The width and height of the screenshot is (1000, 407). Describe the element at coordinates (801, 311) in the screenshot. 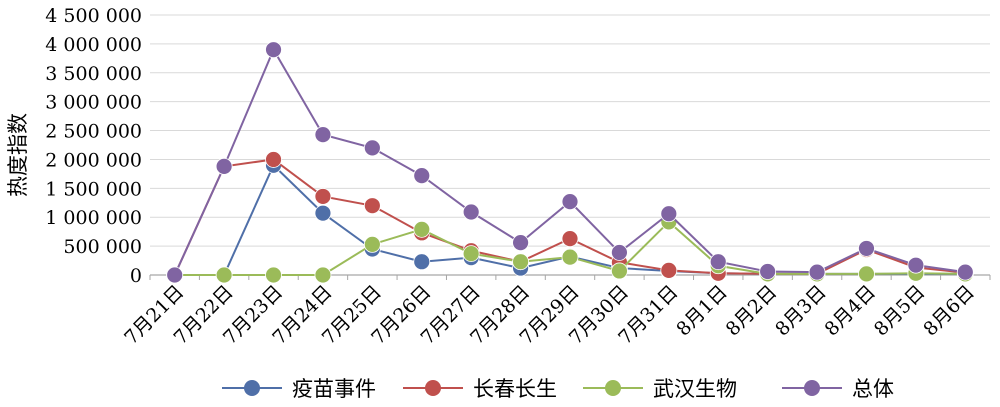

I see `x-tick-label: 8月3日` at that location.